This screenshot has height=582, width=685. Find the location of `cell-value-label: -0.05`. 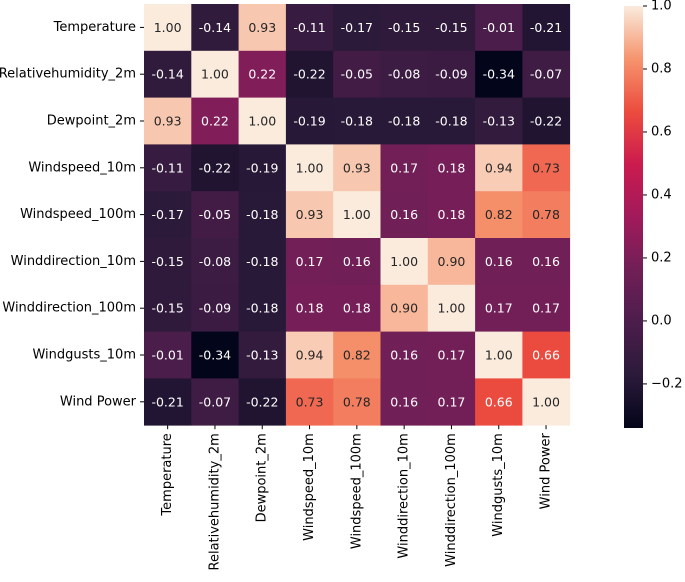

cell-value-label: -0.05 is located at coordinates (357, 74).